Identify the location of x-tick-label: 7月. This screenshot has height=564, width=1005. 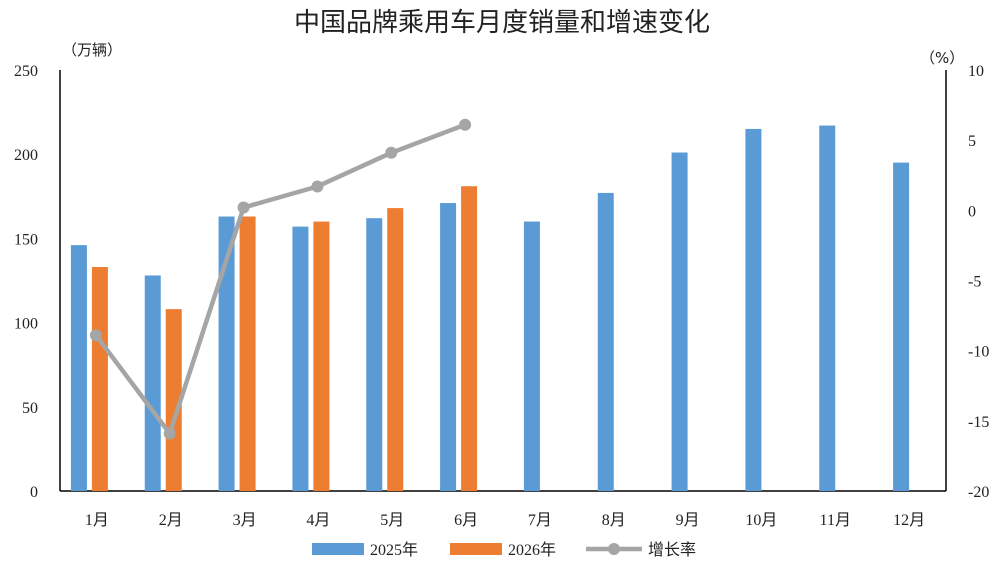
(540, 520).